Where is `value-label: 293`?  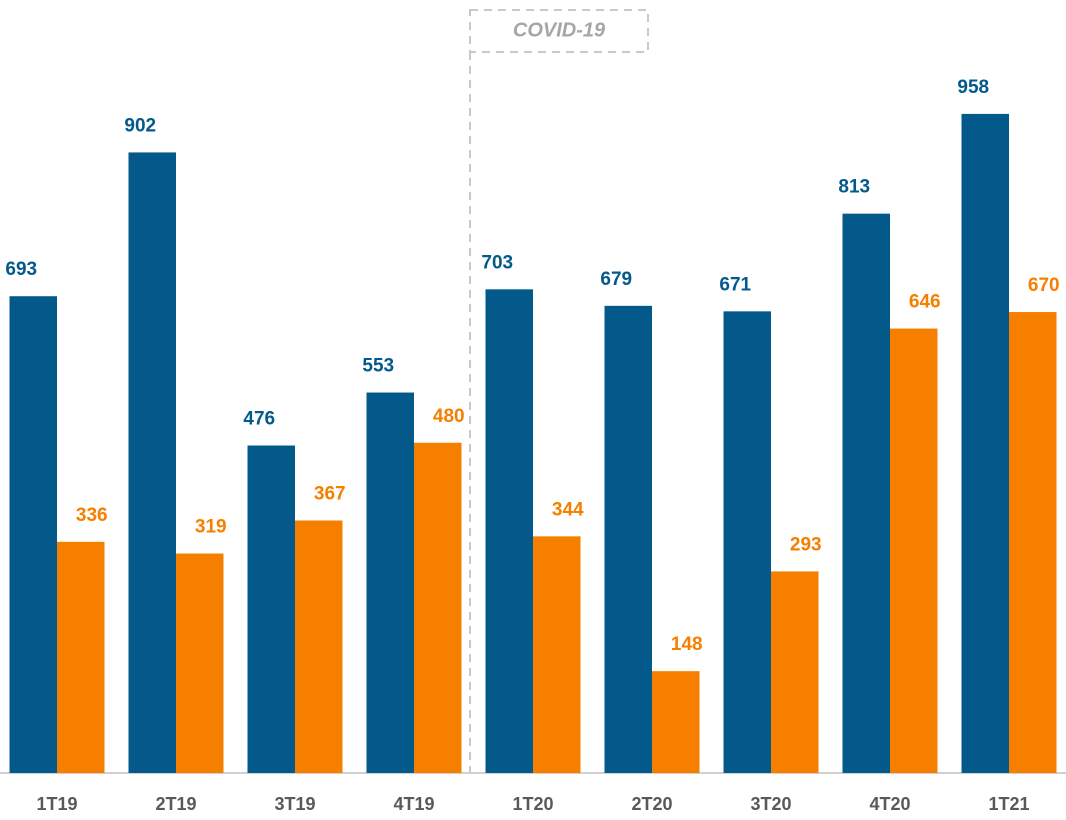 value-label: 293 is located at coordinates (806, 544).